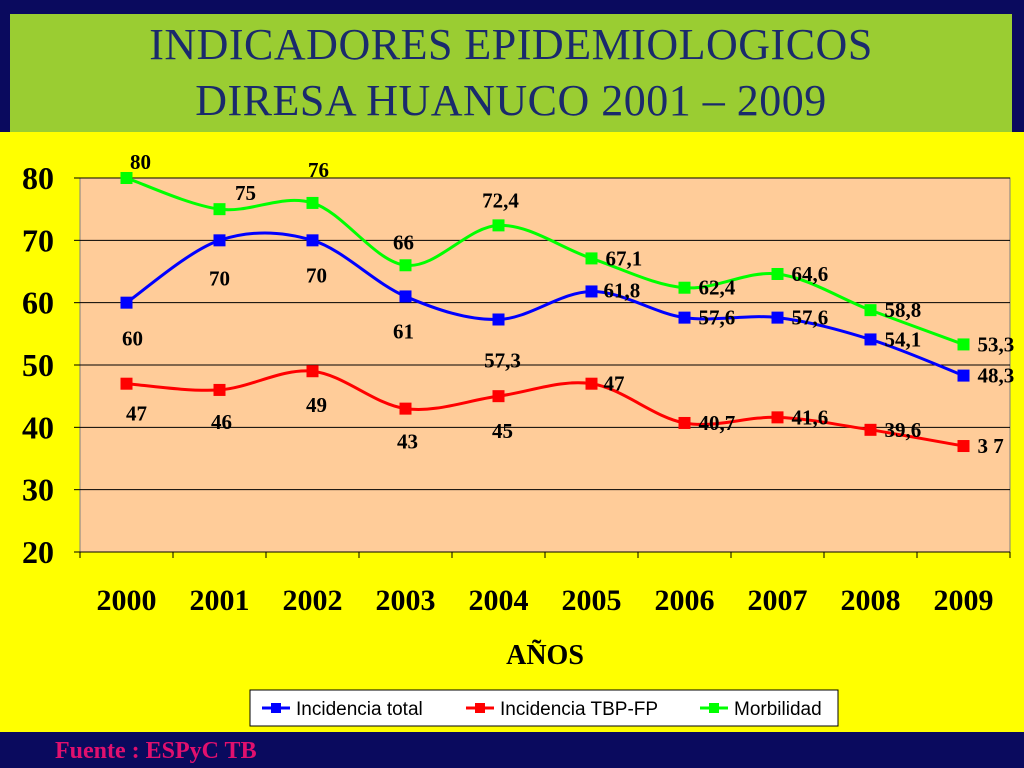 This screenshot has height=768, width=1024. What do you see at coordinates (38, 552) in the screenshot?
I see `ytick-label-20: 20` at bounding box center [38, 552].